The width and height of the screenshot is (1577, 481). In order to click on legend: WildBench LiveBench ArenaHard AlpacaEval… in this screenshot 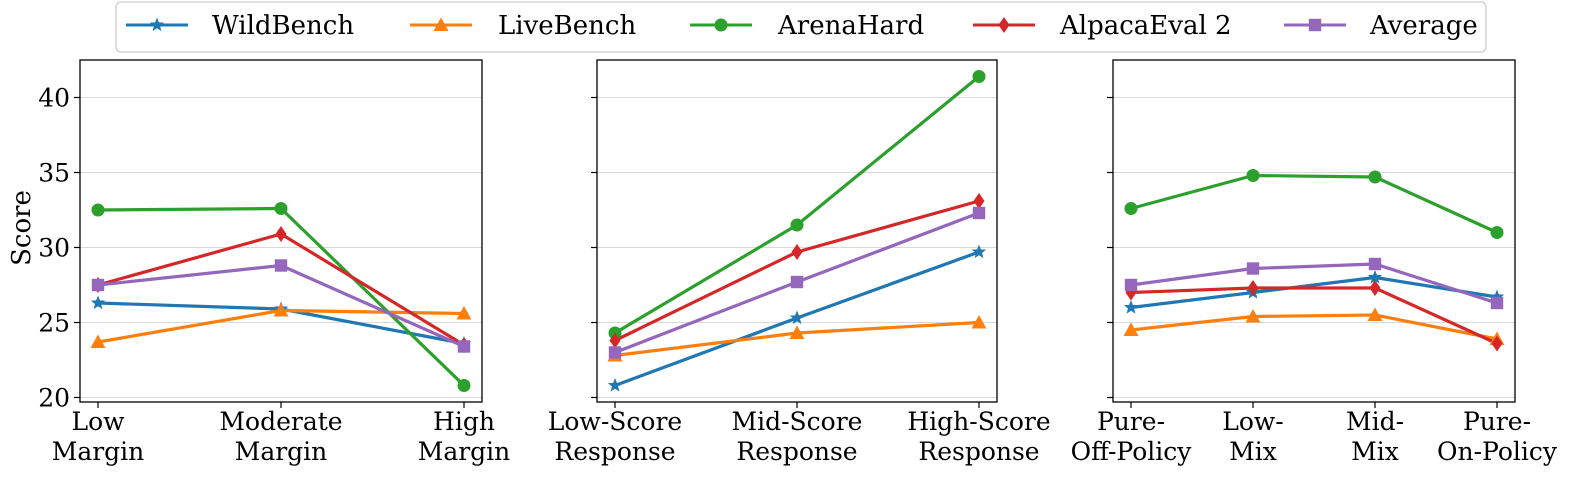, I will do `click(801, 27)`.